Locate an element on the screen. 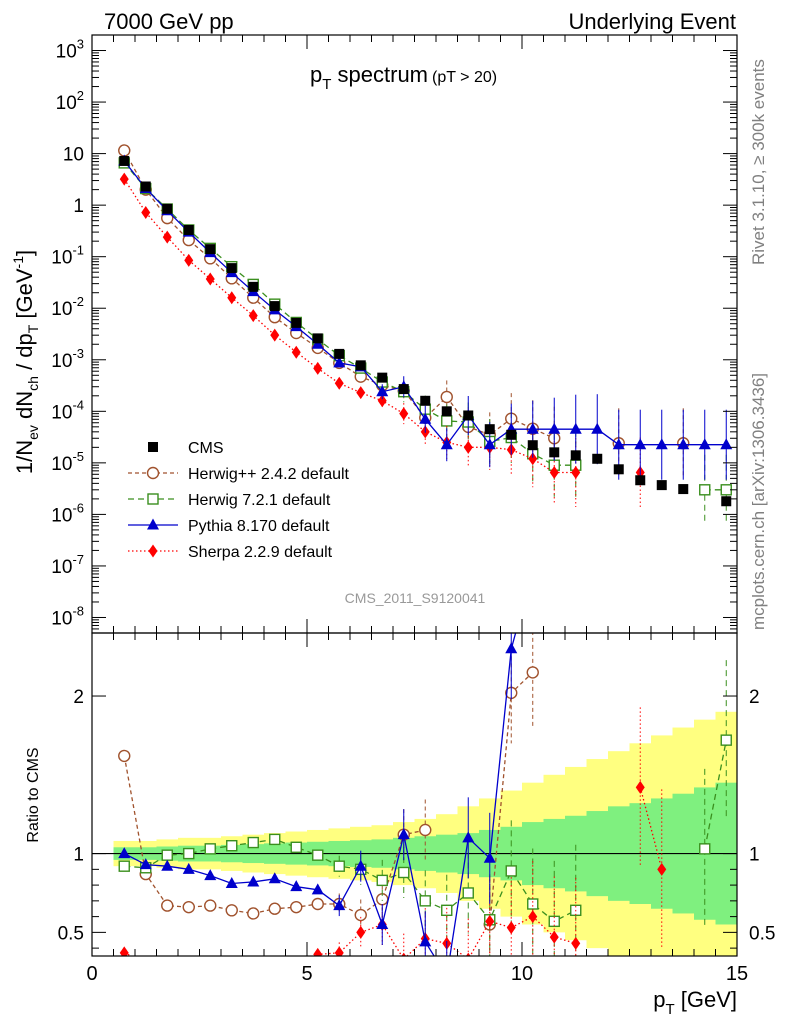 This screenshot has width=786, height=1024. side-label-top: Rivet 3.1.10, ≥ 300k events is located at coordinates (758, 162).